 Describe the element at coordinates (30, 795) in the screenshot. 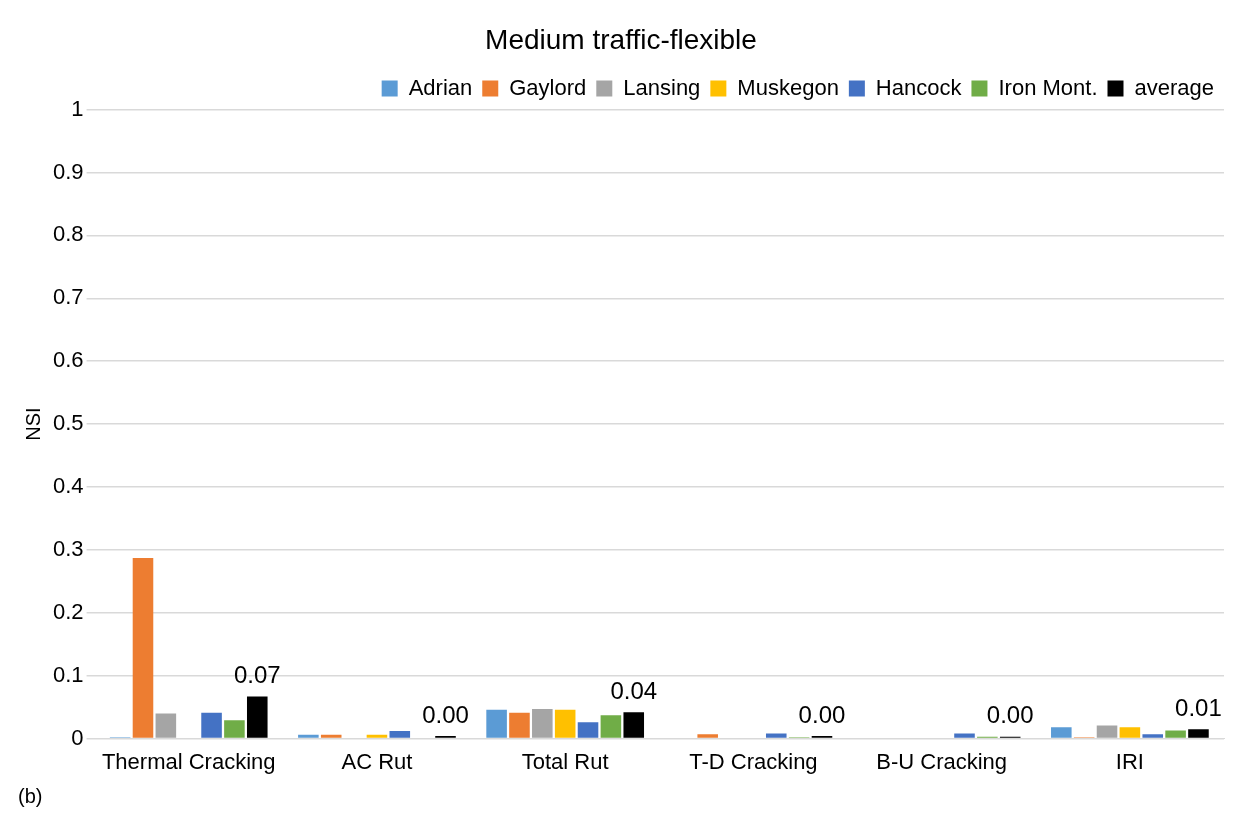

I see `text: (b)` at that location.